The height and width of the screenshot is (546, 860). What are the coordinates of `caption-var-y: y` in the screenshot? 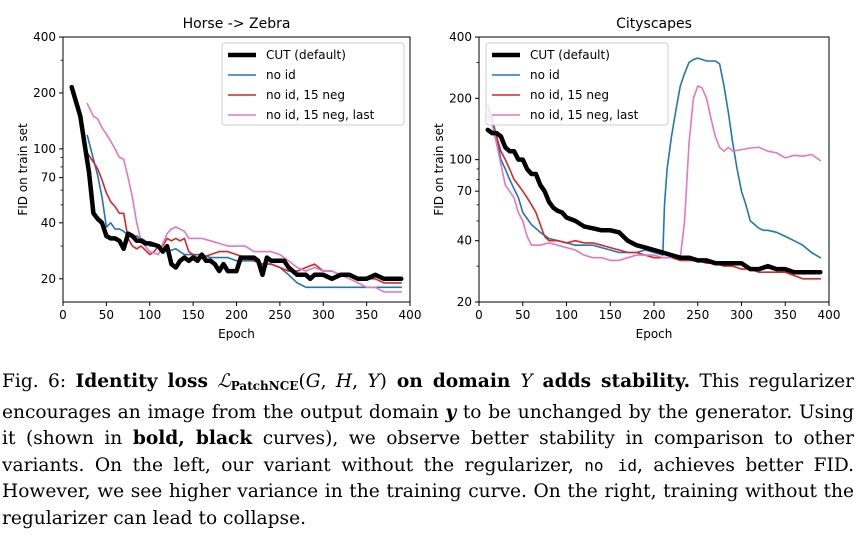 It's located at (451, 412).